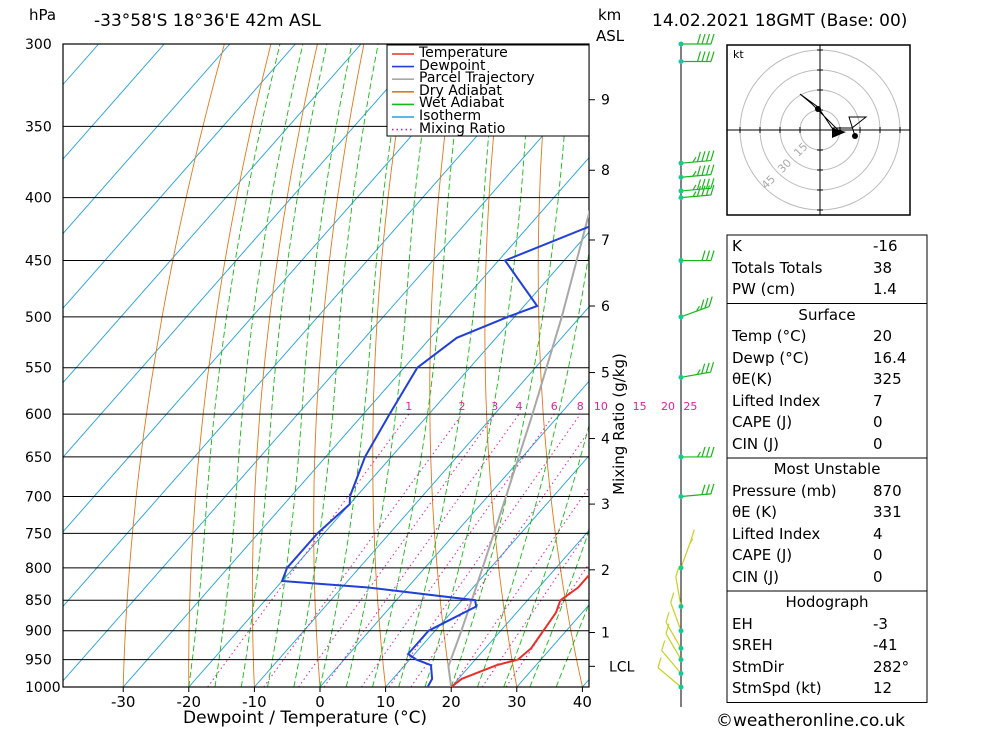  Describe the element at coordinates (452, 65) in the screenshot. I see `legend-entry: Dewpoint` at that location.